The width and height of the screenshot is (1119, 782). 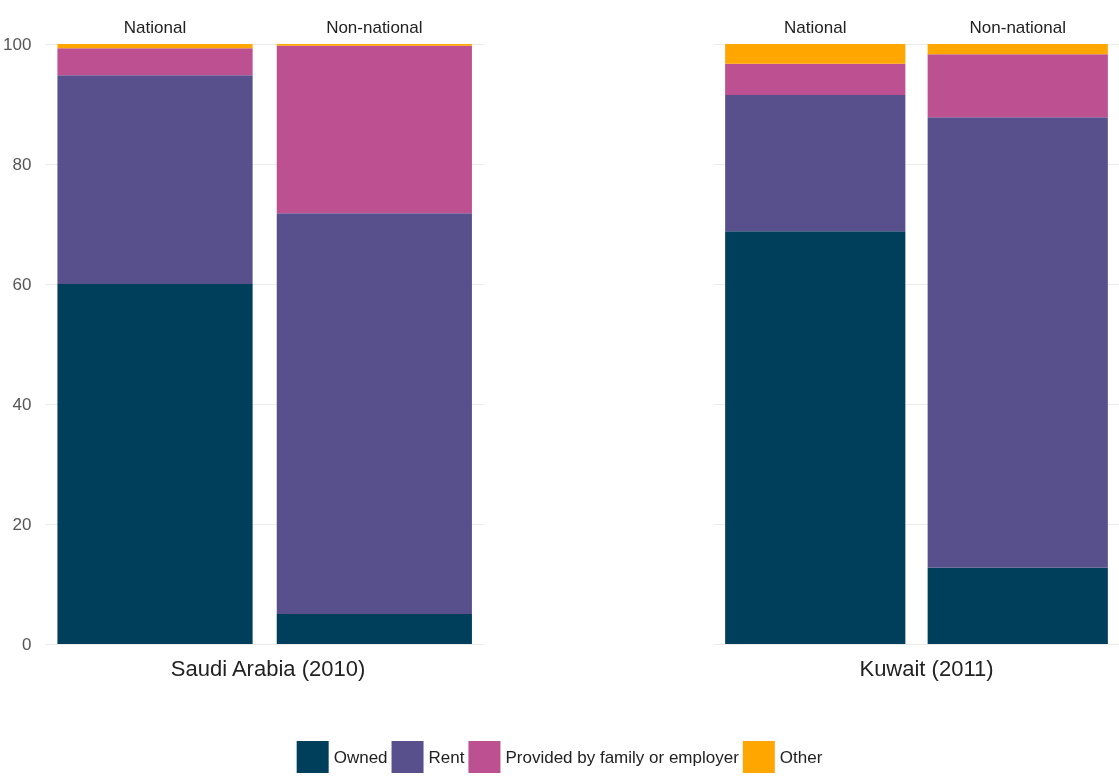 What do you see at coordinates (17, 44) in the screenshot?
I see `y-tick-label: 100` at bounding box center [17, 44].